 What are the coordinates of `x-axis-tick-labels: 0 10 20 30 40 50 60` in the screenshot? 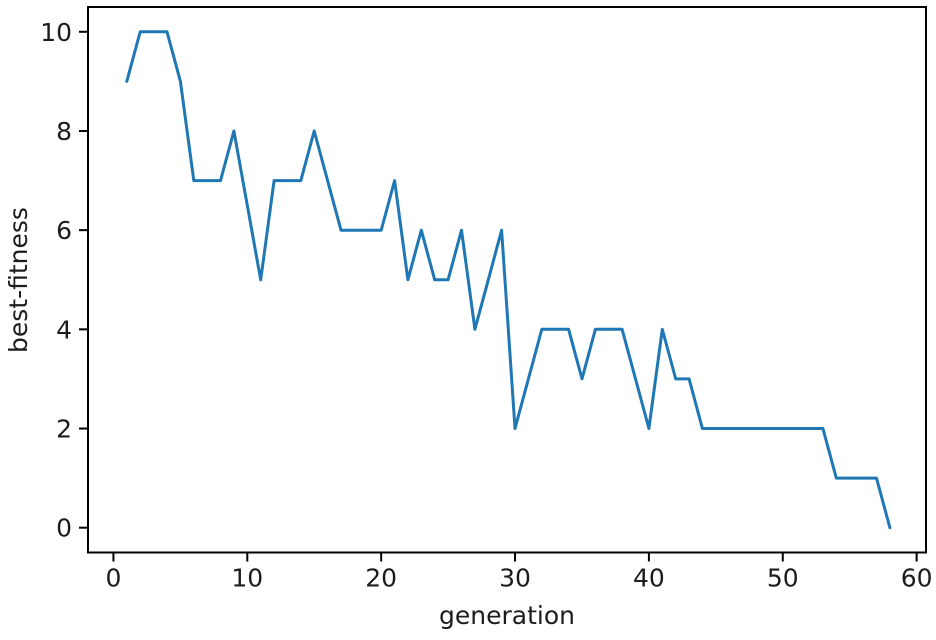 It's located at (518, 578).